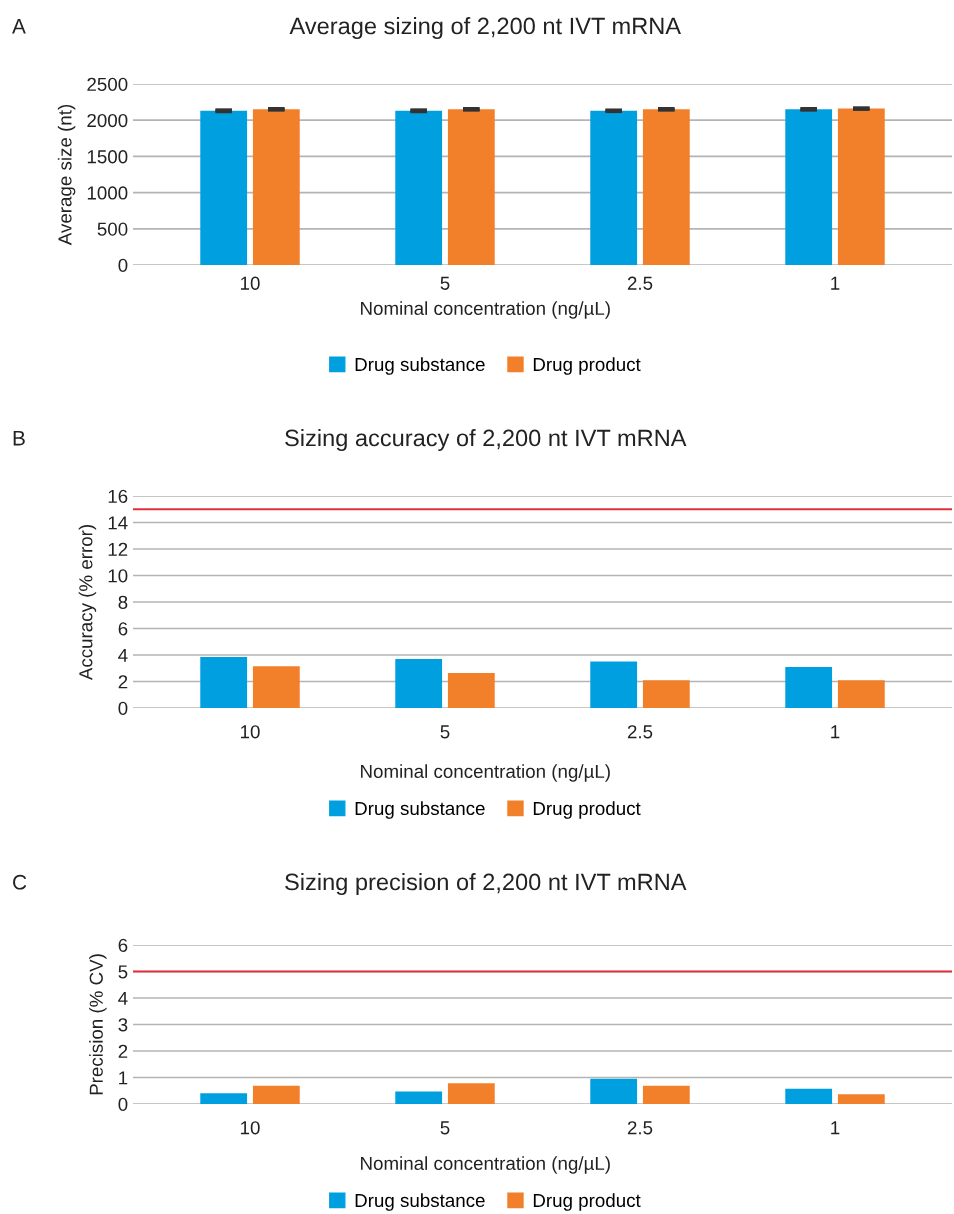 The image size is (954, 1214). I want to click on y-tick-label: 1500, so click(107, 157).